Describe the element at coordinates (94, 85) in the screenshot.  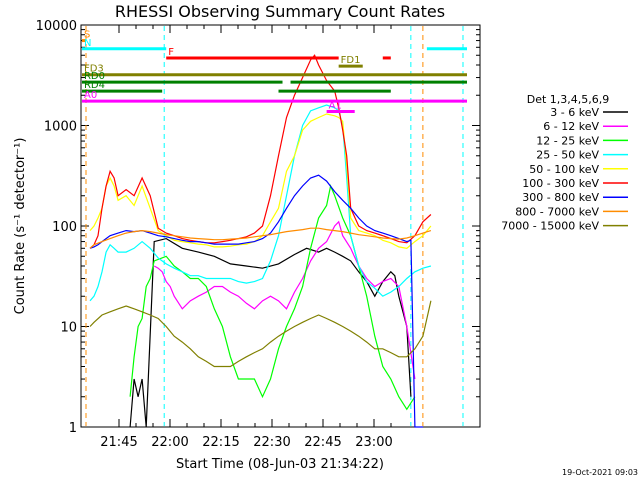
I see `state-bar-label: RD4` at that location.